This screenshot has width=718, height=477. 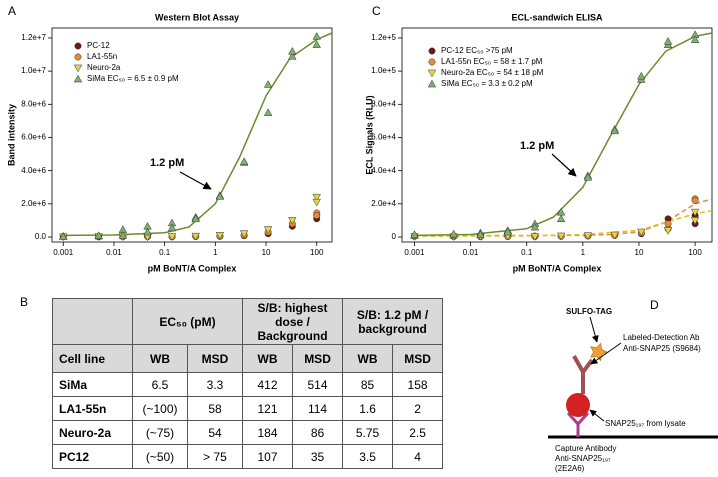 What do you see at coordinates (104, 67) in the screenshot?
I see `legend-label: Neuro-2a` at bounding box center [104, 67].